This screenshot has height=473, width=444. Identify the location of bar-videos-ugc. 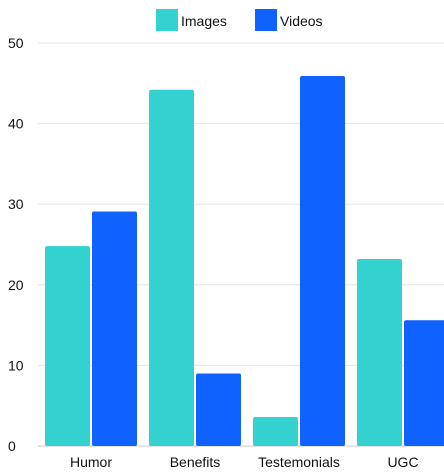
(424, 383).